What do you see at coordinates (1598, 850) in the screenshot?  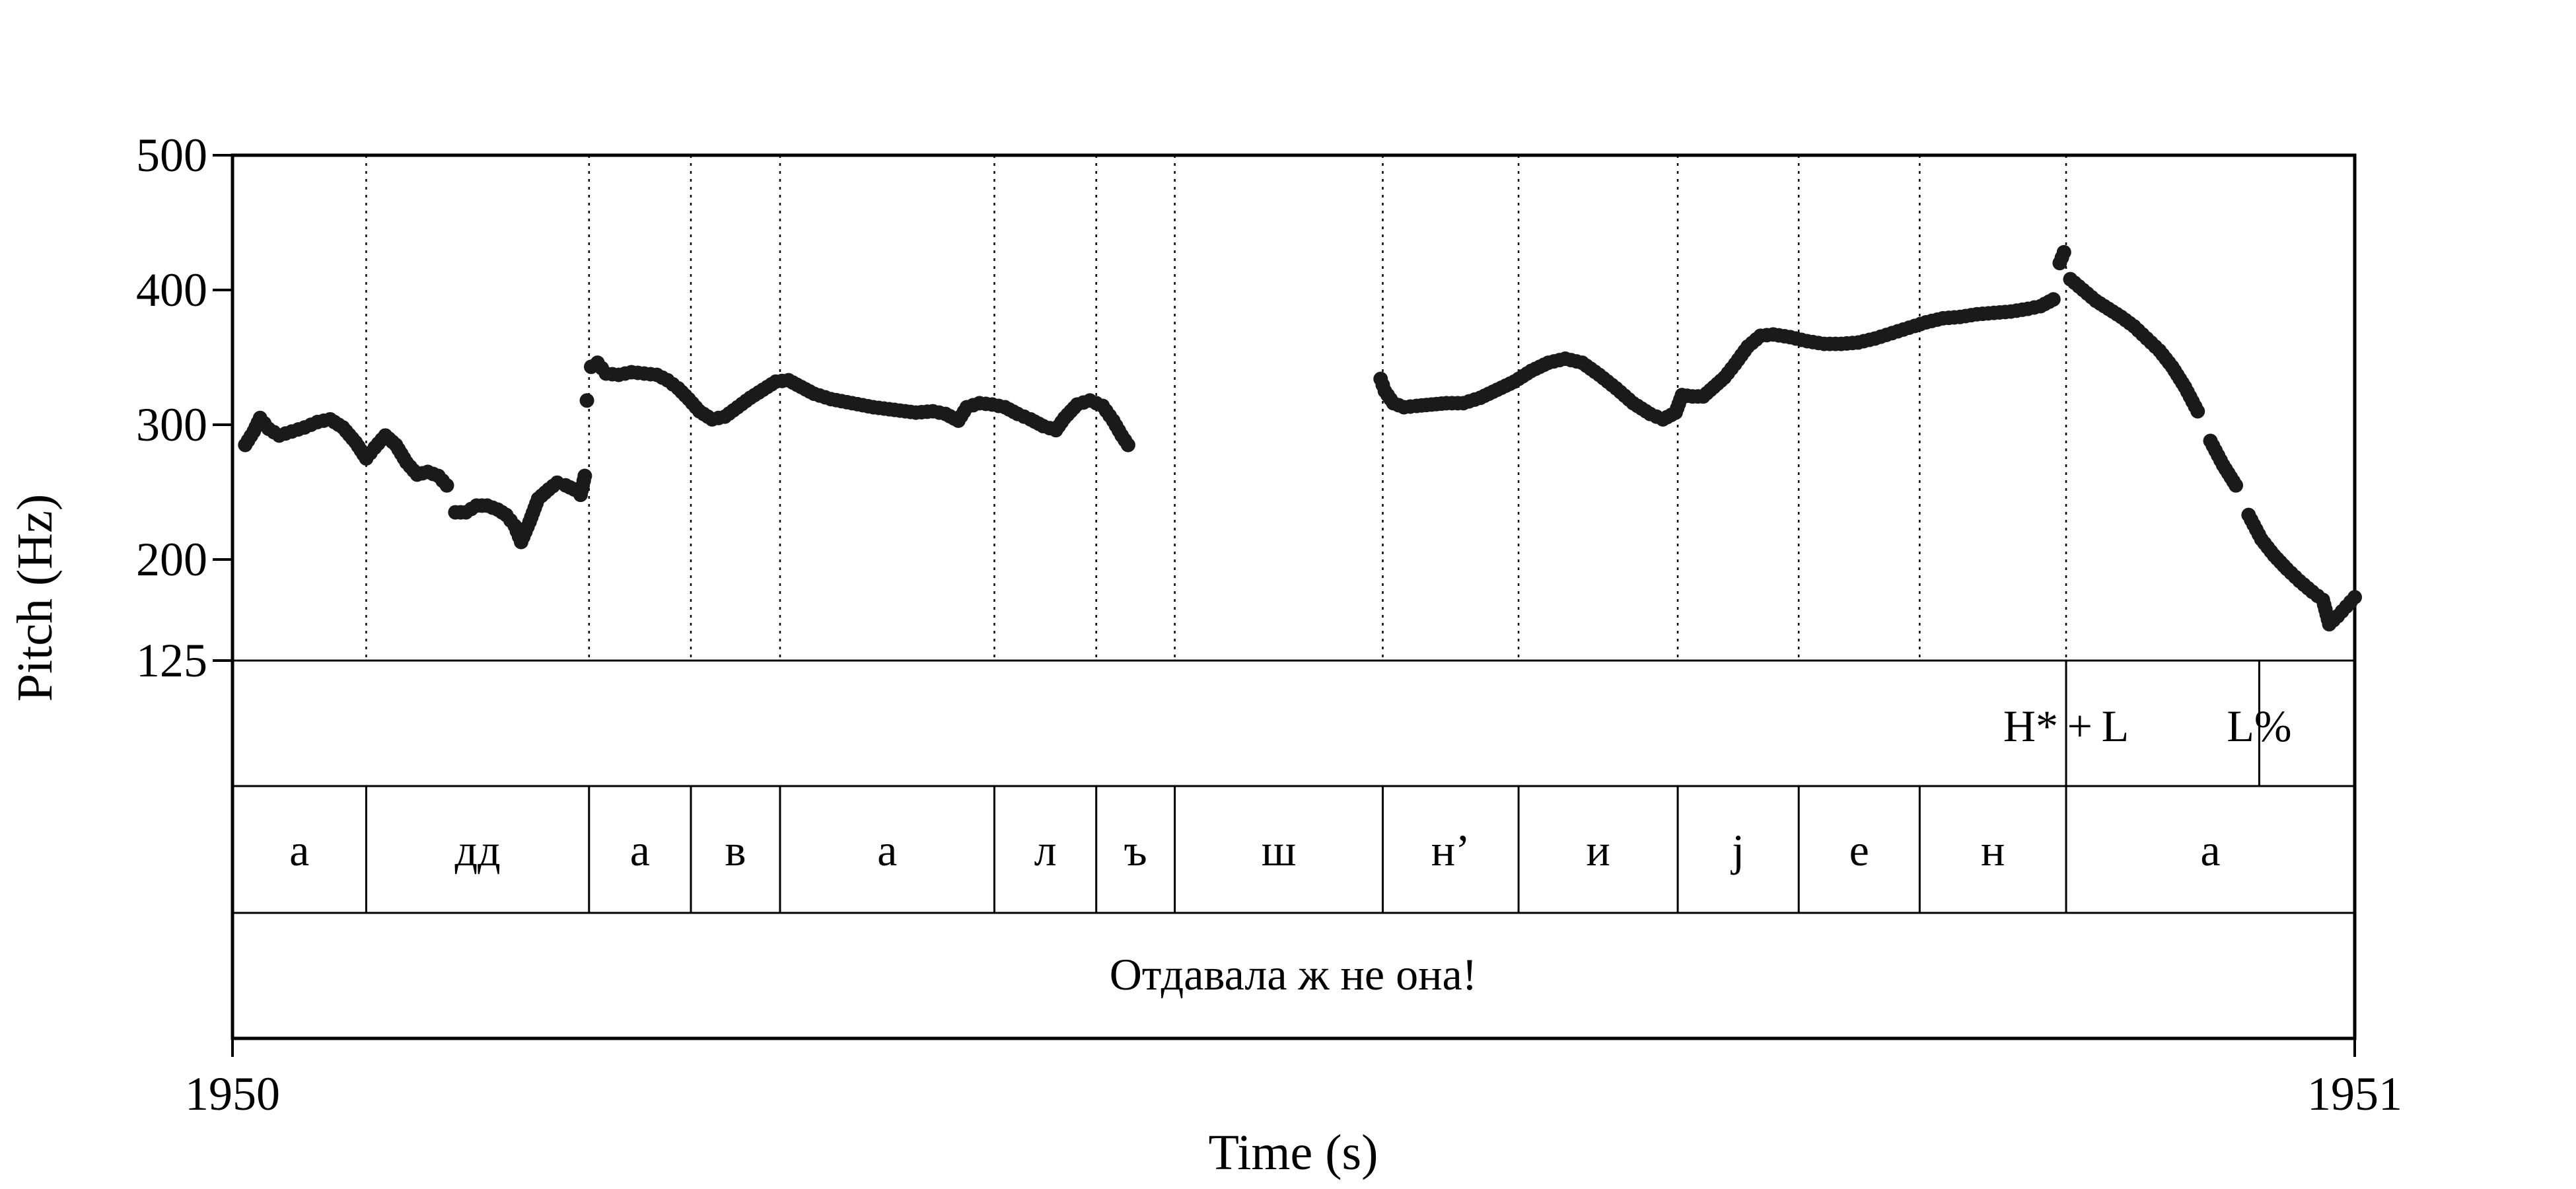 I see `segment-label: и` at bounding box center [1598, 850].